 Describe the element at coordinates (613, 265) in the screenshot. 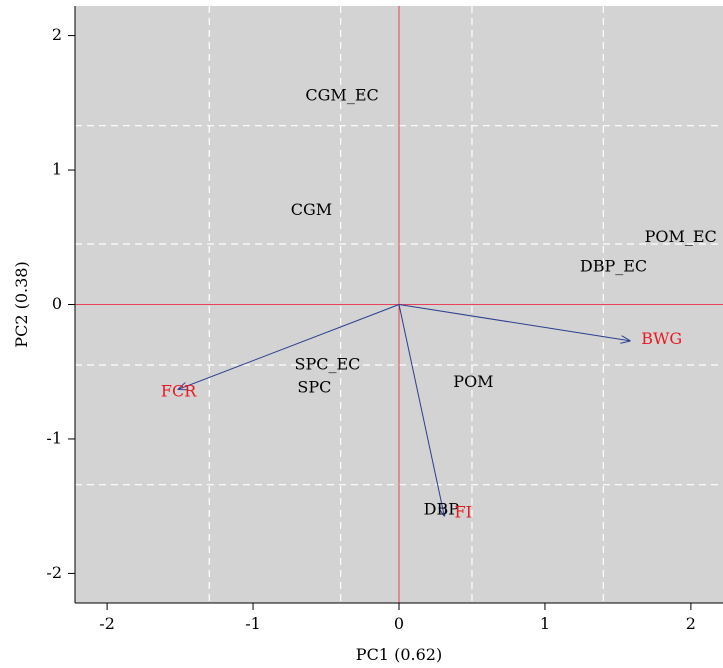

I see `observation-label-dbp-ec: DBP_EC` at that location.